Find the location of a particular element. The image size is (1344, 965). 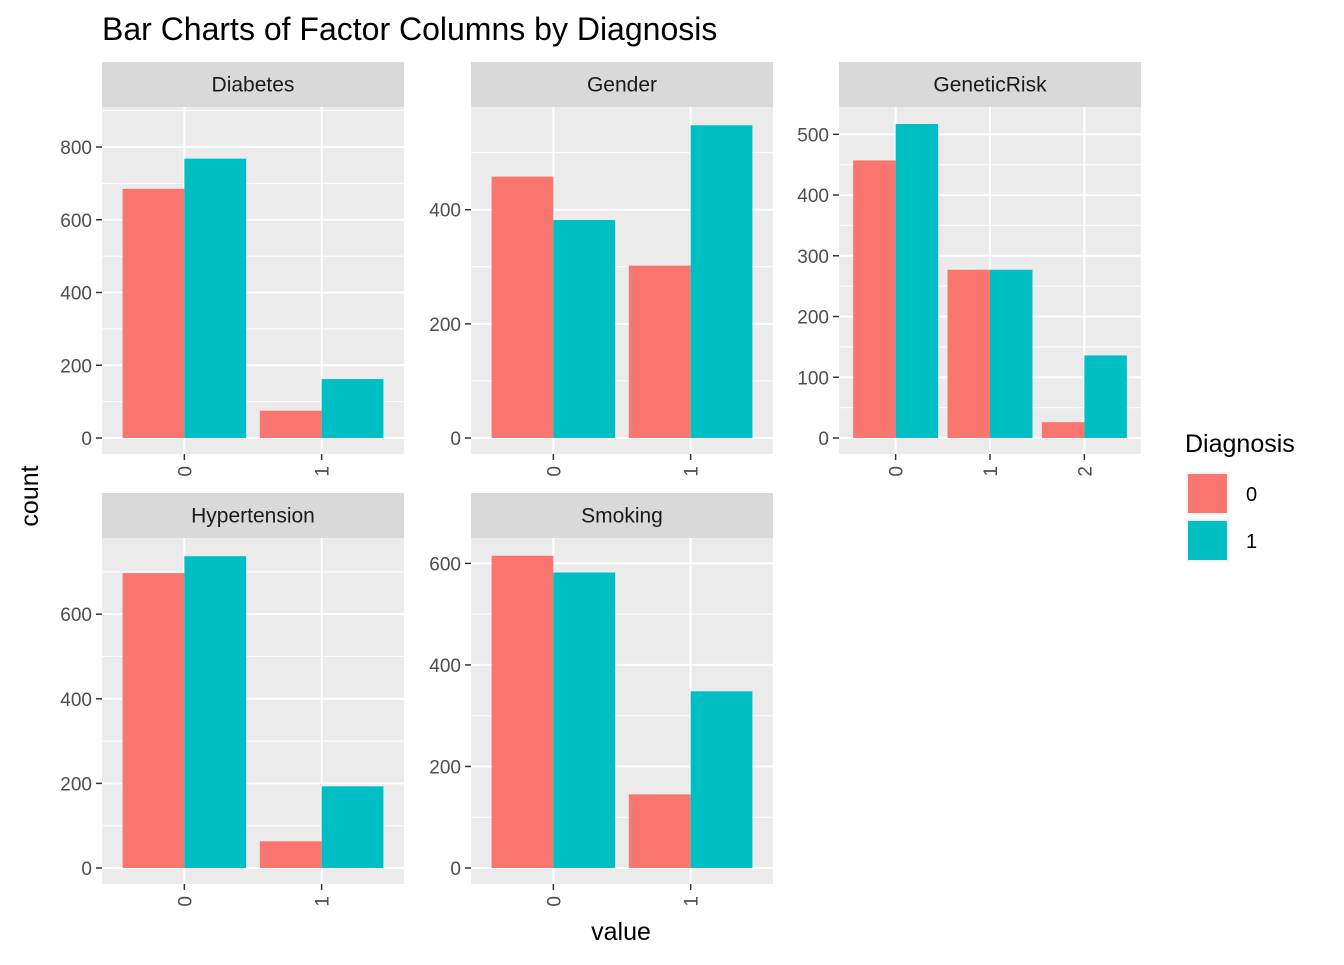

x-tick-label: 2 is located at coordinates (1085, 471).